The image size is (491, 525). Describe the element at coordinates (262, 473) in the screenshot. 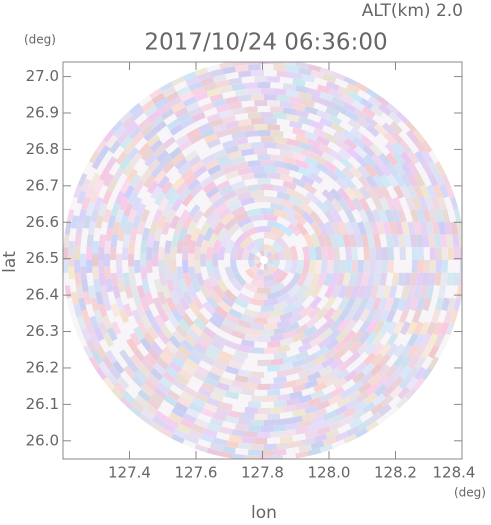

I see `x-tick-label: 127.8` at that location.